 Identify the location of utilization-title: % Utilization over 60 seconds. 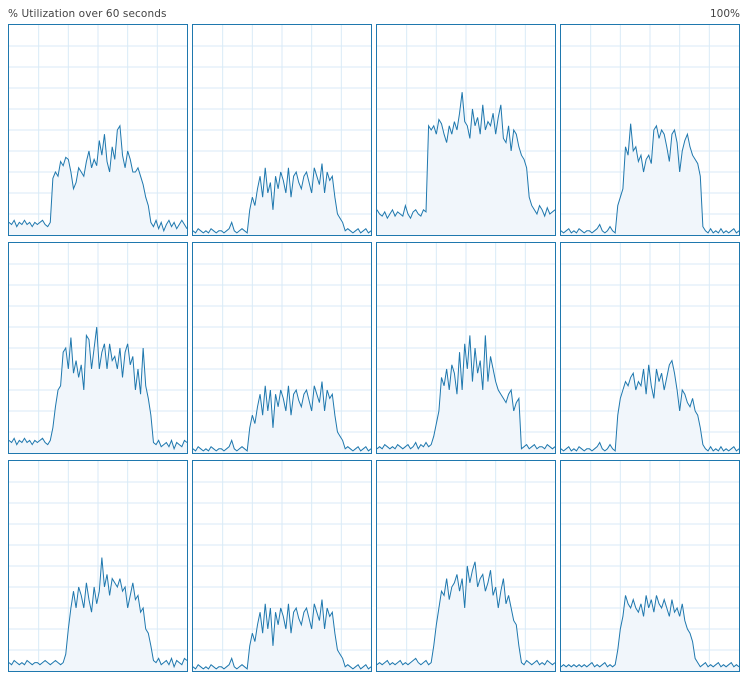
(87, 14).